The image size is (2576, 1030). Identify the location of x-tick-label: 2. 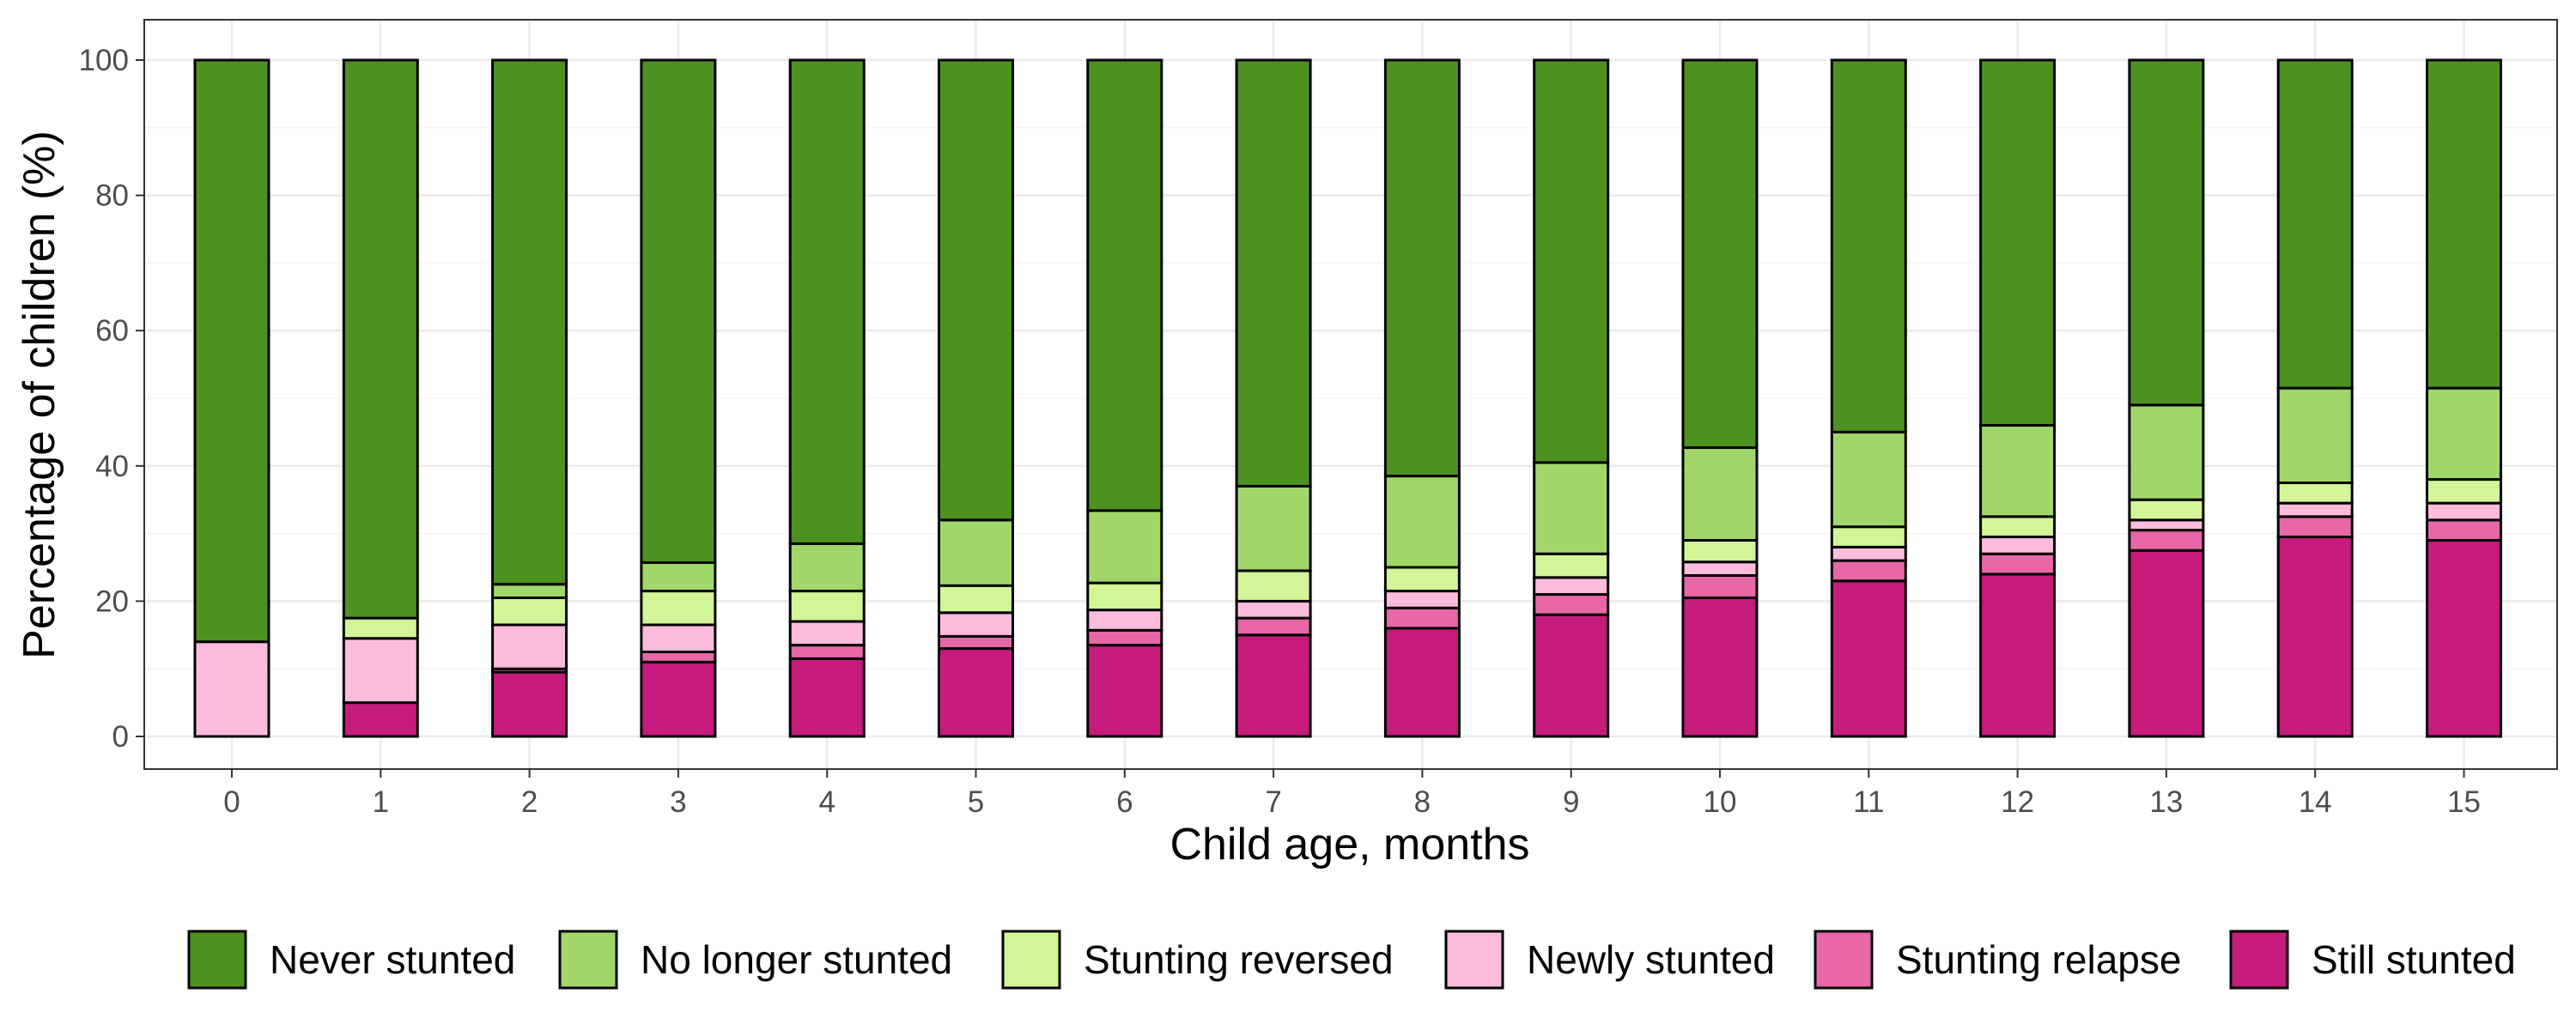
(530, 802).